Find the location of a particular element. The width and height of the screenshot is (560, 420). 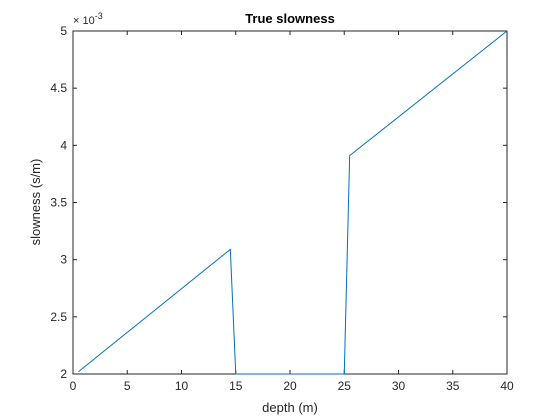

x-tick-label: 25 is located at coordinates (345, 386).